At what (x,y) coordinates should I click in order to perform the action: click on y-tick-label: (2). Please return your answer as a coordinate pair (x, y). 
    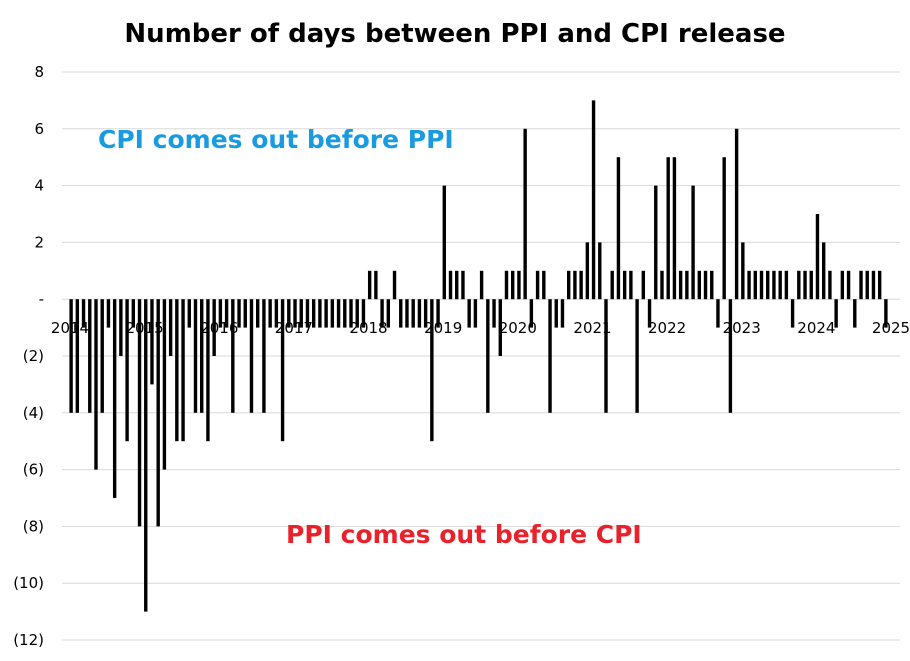
    Looking at the image, I should click on (33, 356).